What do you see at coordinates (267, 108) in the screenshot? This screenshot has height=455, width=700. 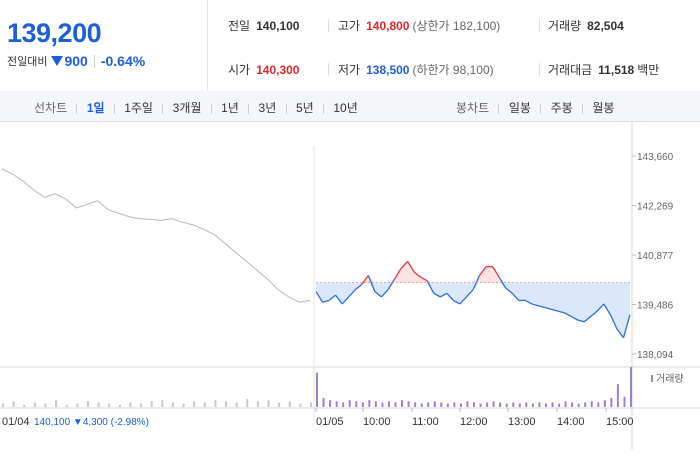 I see `period-3y: 3년` at bounding box center [267, 108].